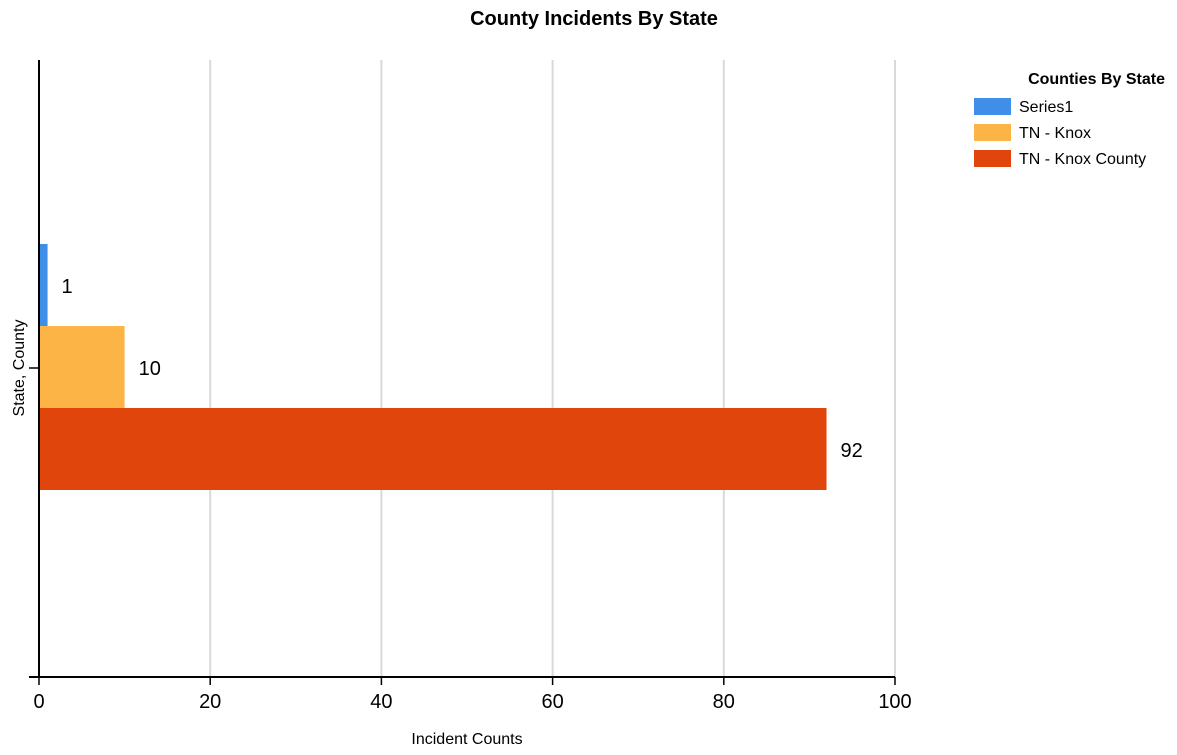 This screenshot has width=1177, height=755. I want to click on x-tick-label-0: 0, so click(38, 702).